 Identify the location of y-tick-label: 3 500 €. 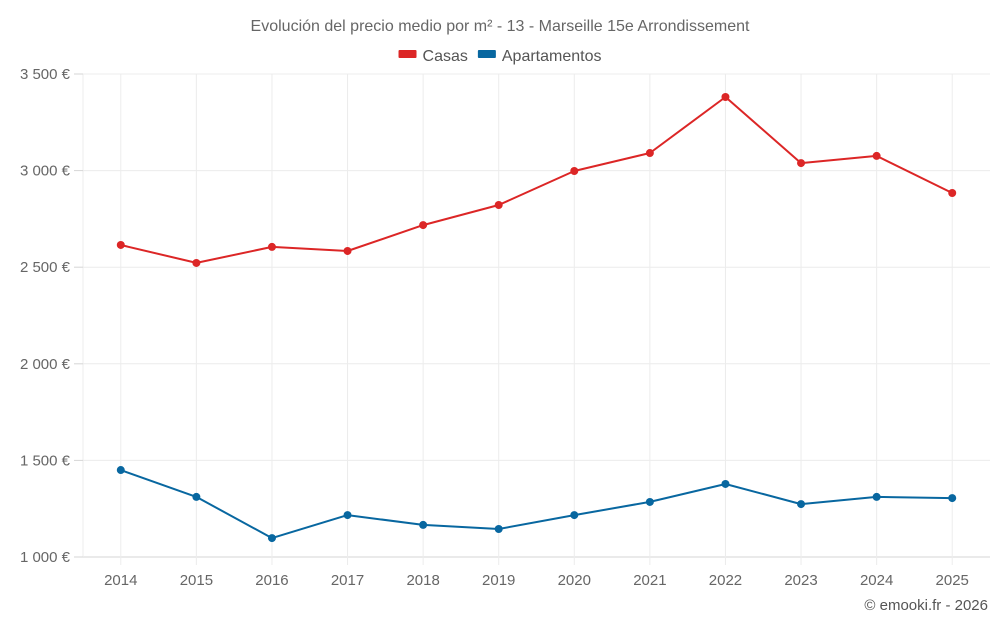
(45, 74).